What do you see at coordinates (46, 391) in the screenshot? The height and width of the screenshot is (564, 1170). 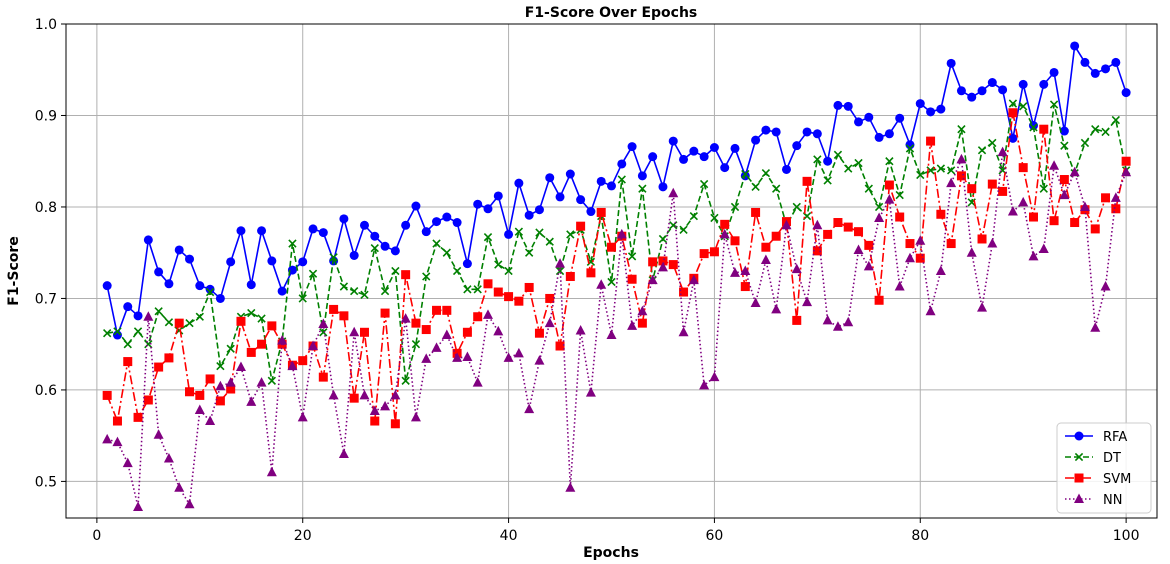 I see `y-tick-label: 0.6` at bounding box center [46, 391].